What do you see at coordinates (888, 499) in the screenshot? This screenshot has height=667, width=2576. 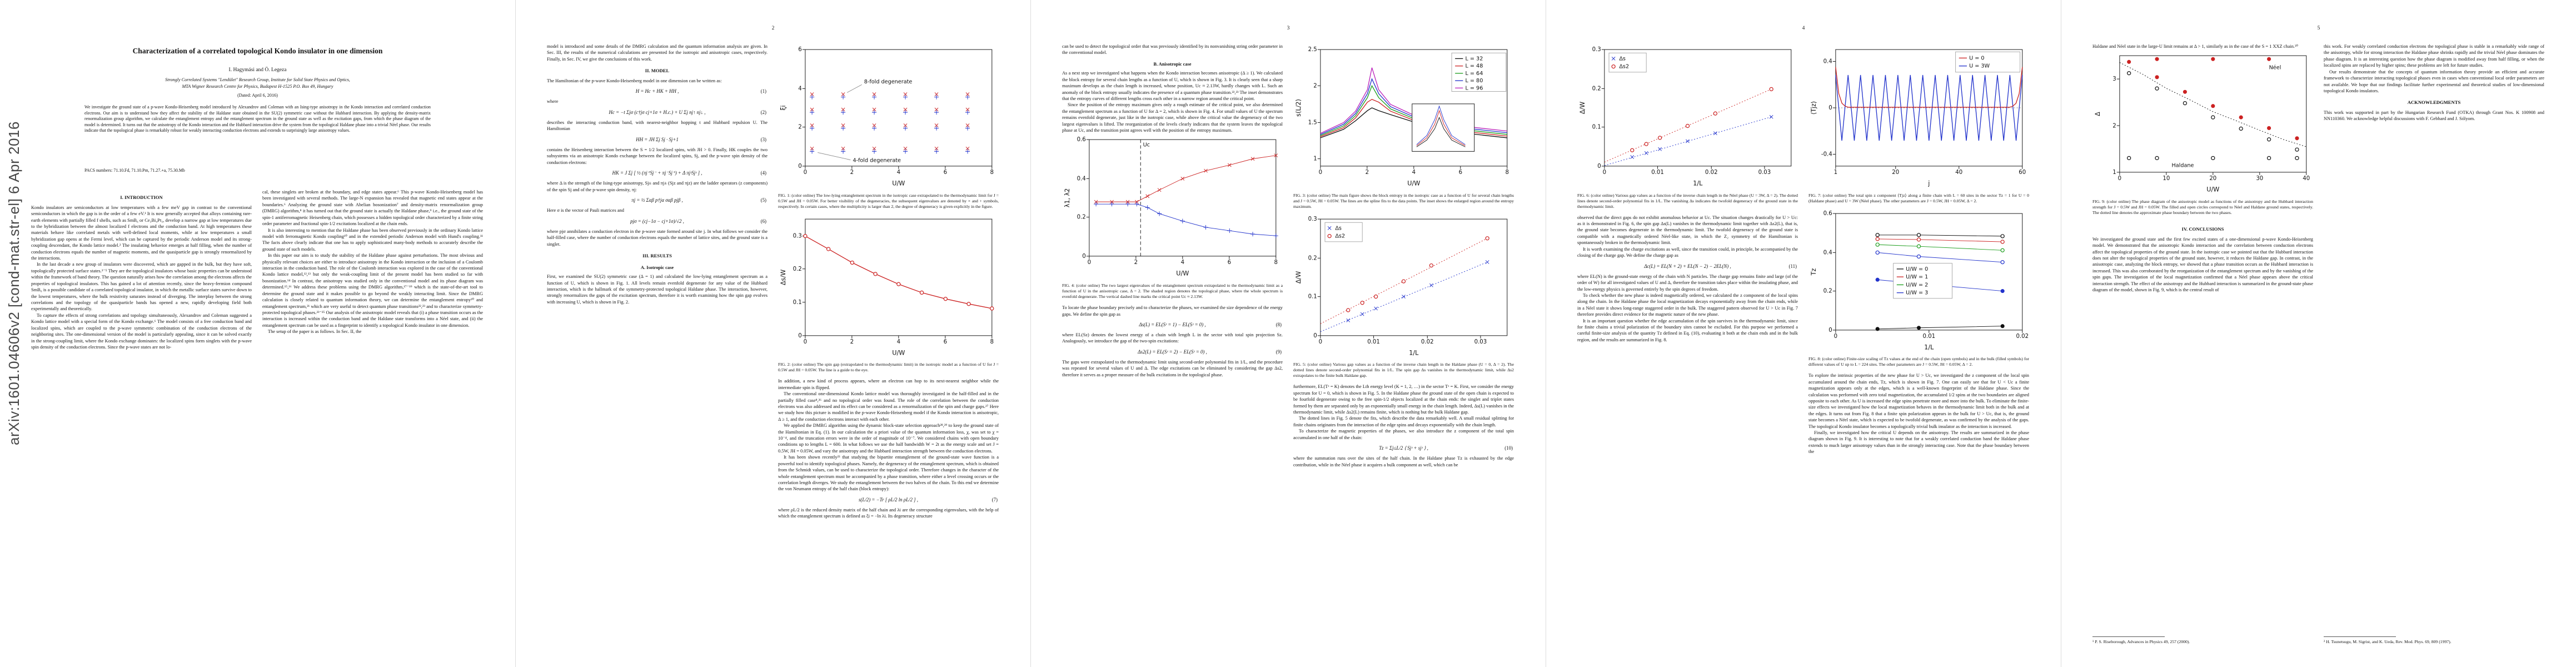 I see `equation-7: s(L/2) = −Tr [ ρL/2 ln ρL/2 ] , (7)` at bounding box center [888, 499].